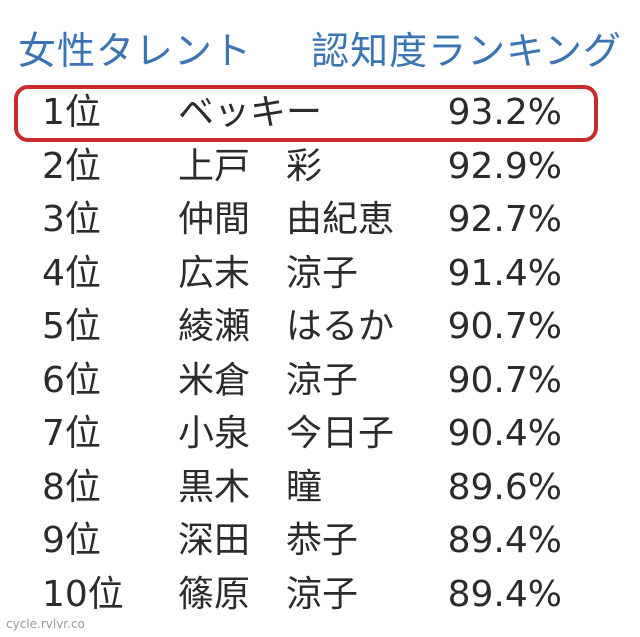 This screenshot has width=640, height=637. I want to click on ranking-row-1: 1位 ベッキー 93.2%, so click(320, 113).